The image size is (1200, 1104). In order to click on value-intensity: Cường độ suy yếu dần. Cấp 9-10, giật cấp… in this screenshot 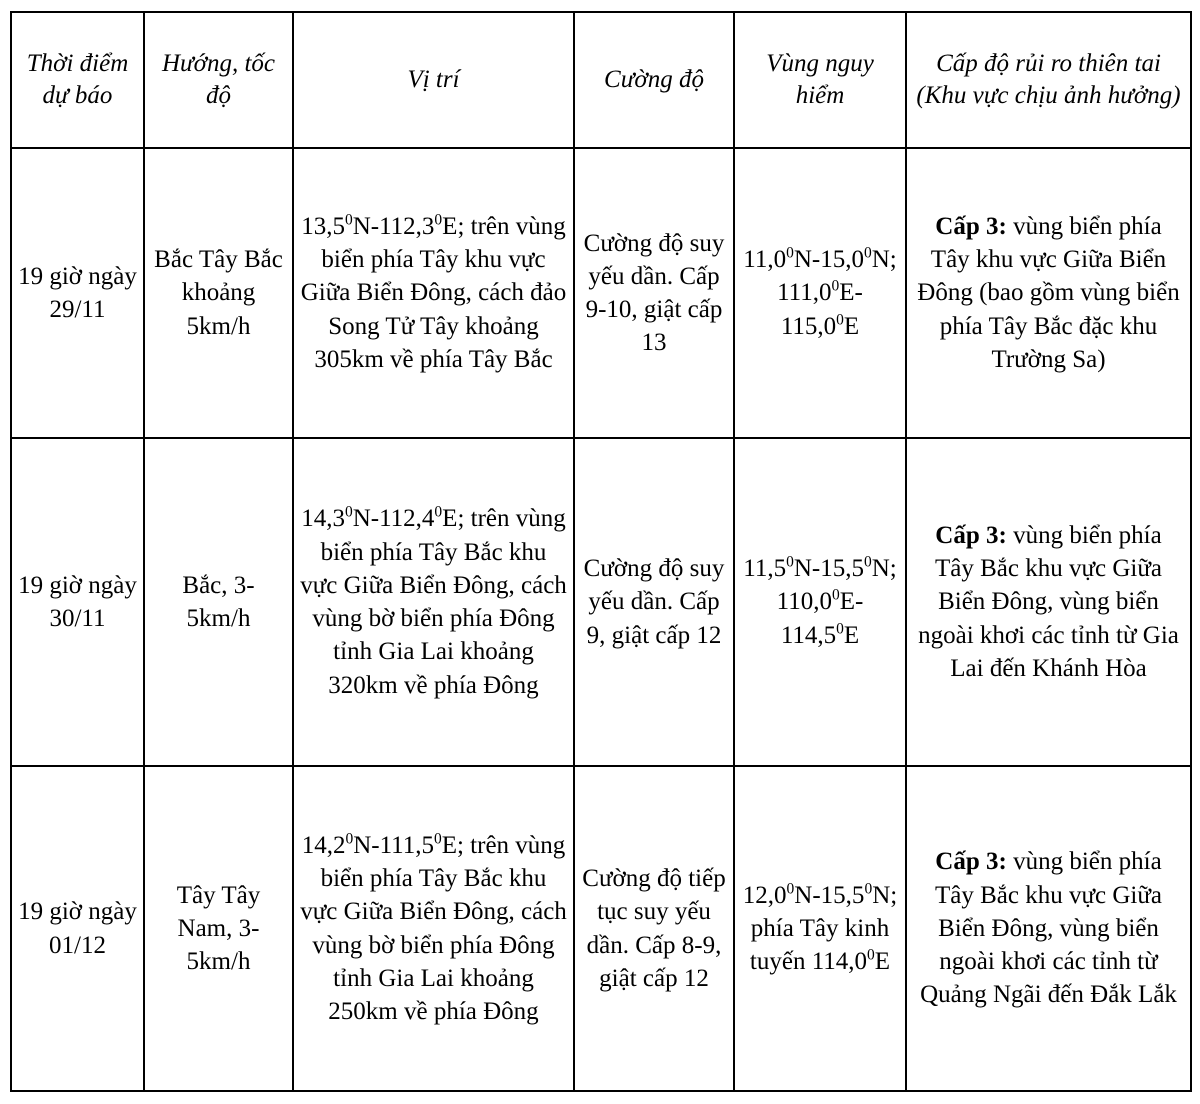, I will do `click(654, 293)`.